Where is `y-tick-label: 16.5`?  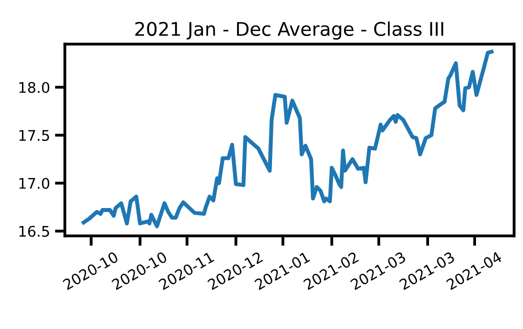
y-tick-label: 16.5 is located at coordinates (34, 231).